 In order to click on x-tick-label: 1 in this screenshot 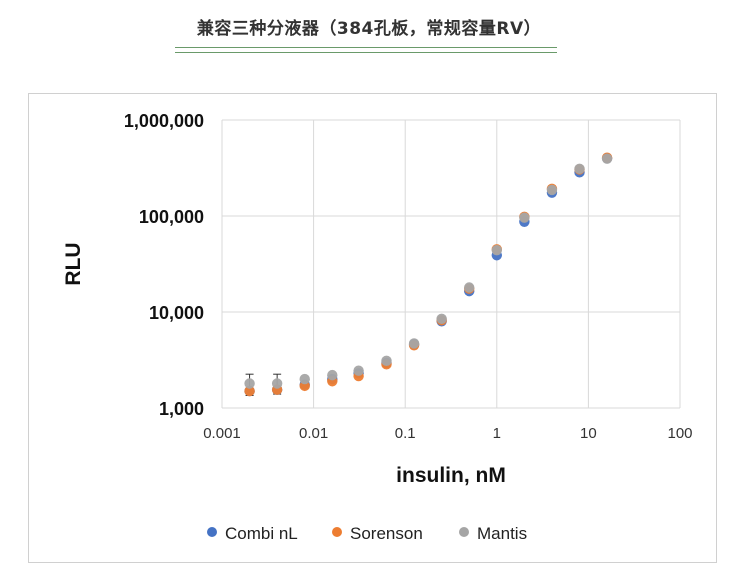, I will do `click(497, 433)`.